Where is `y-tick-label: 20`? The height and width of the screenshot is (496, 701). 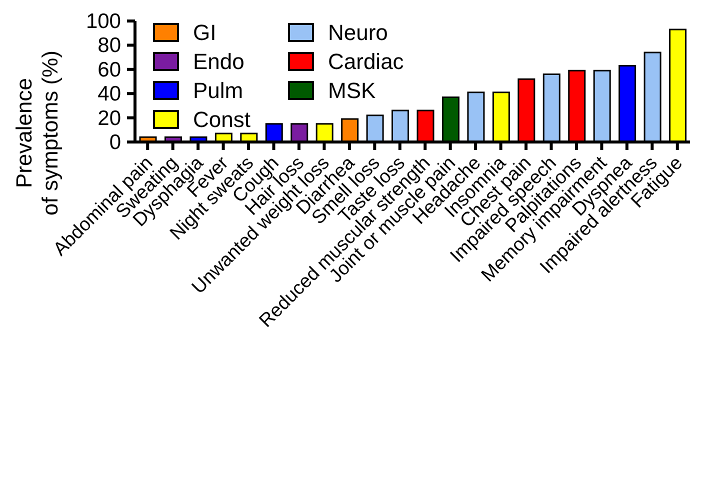
y-tick-label: 20 is located at coordinates (109, 118).